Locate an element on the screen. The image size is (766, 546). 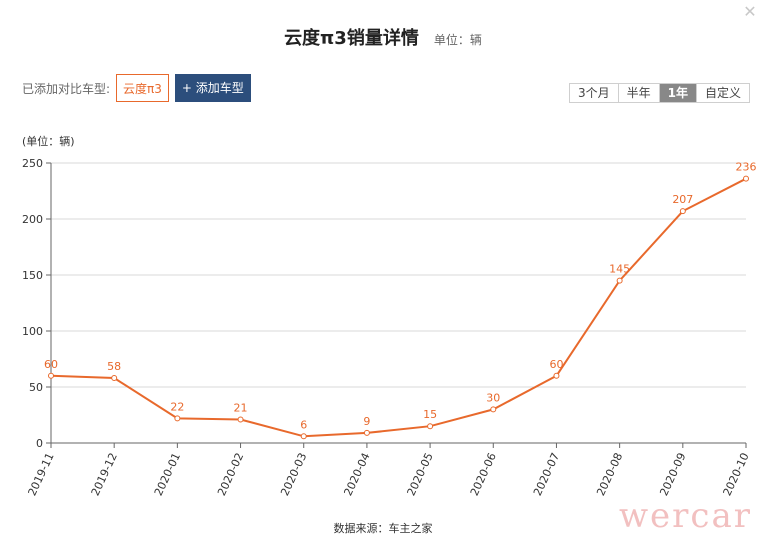
y-tick-label: 150 is located at coordinates (32, 275).